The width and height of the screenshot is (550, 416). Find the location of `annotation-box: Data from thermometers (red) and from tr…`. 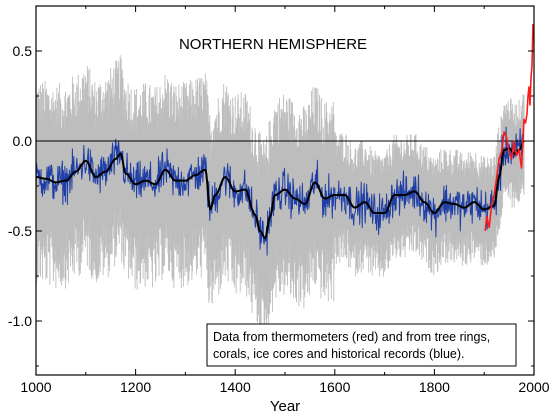

annotation-box: Data from thermometers (red) and from tr… is located at coordinates (361, 345).